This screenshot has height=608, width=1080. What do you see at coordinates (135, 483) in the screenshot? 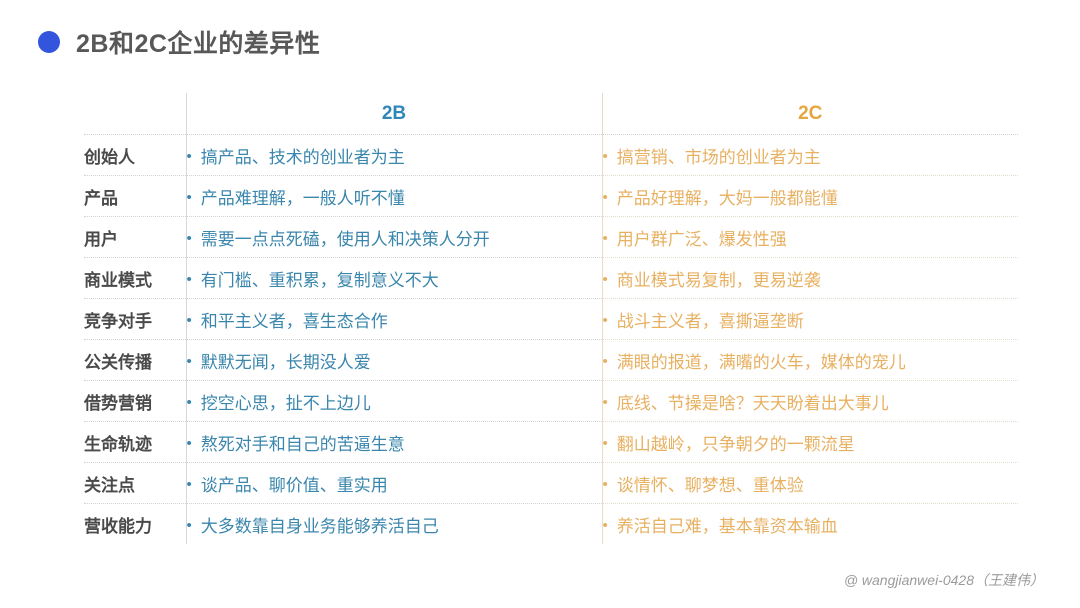
I see `row-label-cell: 关注点` at bounding box center [135, 483].